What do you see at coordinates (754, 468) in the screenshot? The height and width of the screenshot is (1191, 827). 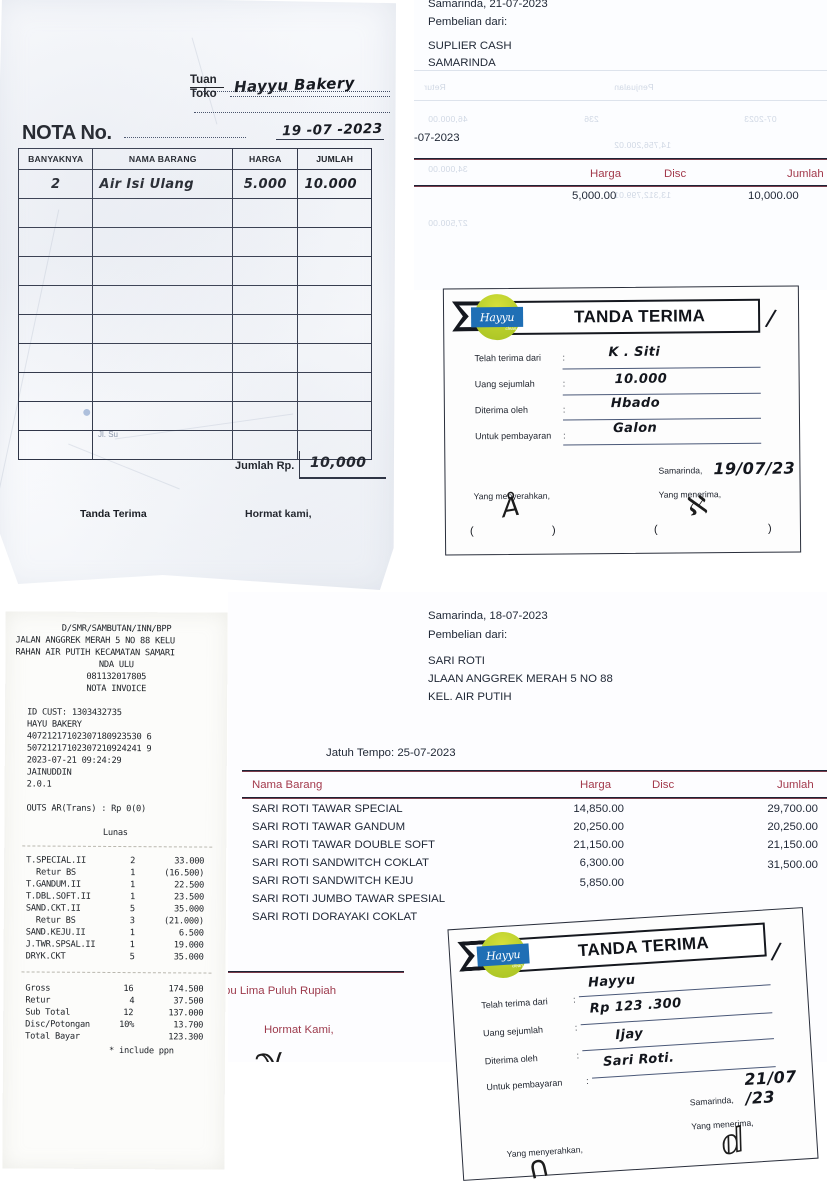 I see `date-handwritten: 19/07/23` at bounding box center [754, 468].